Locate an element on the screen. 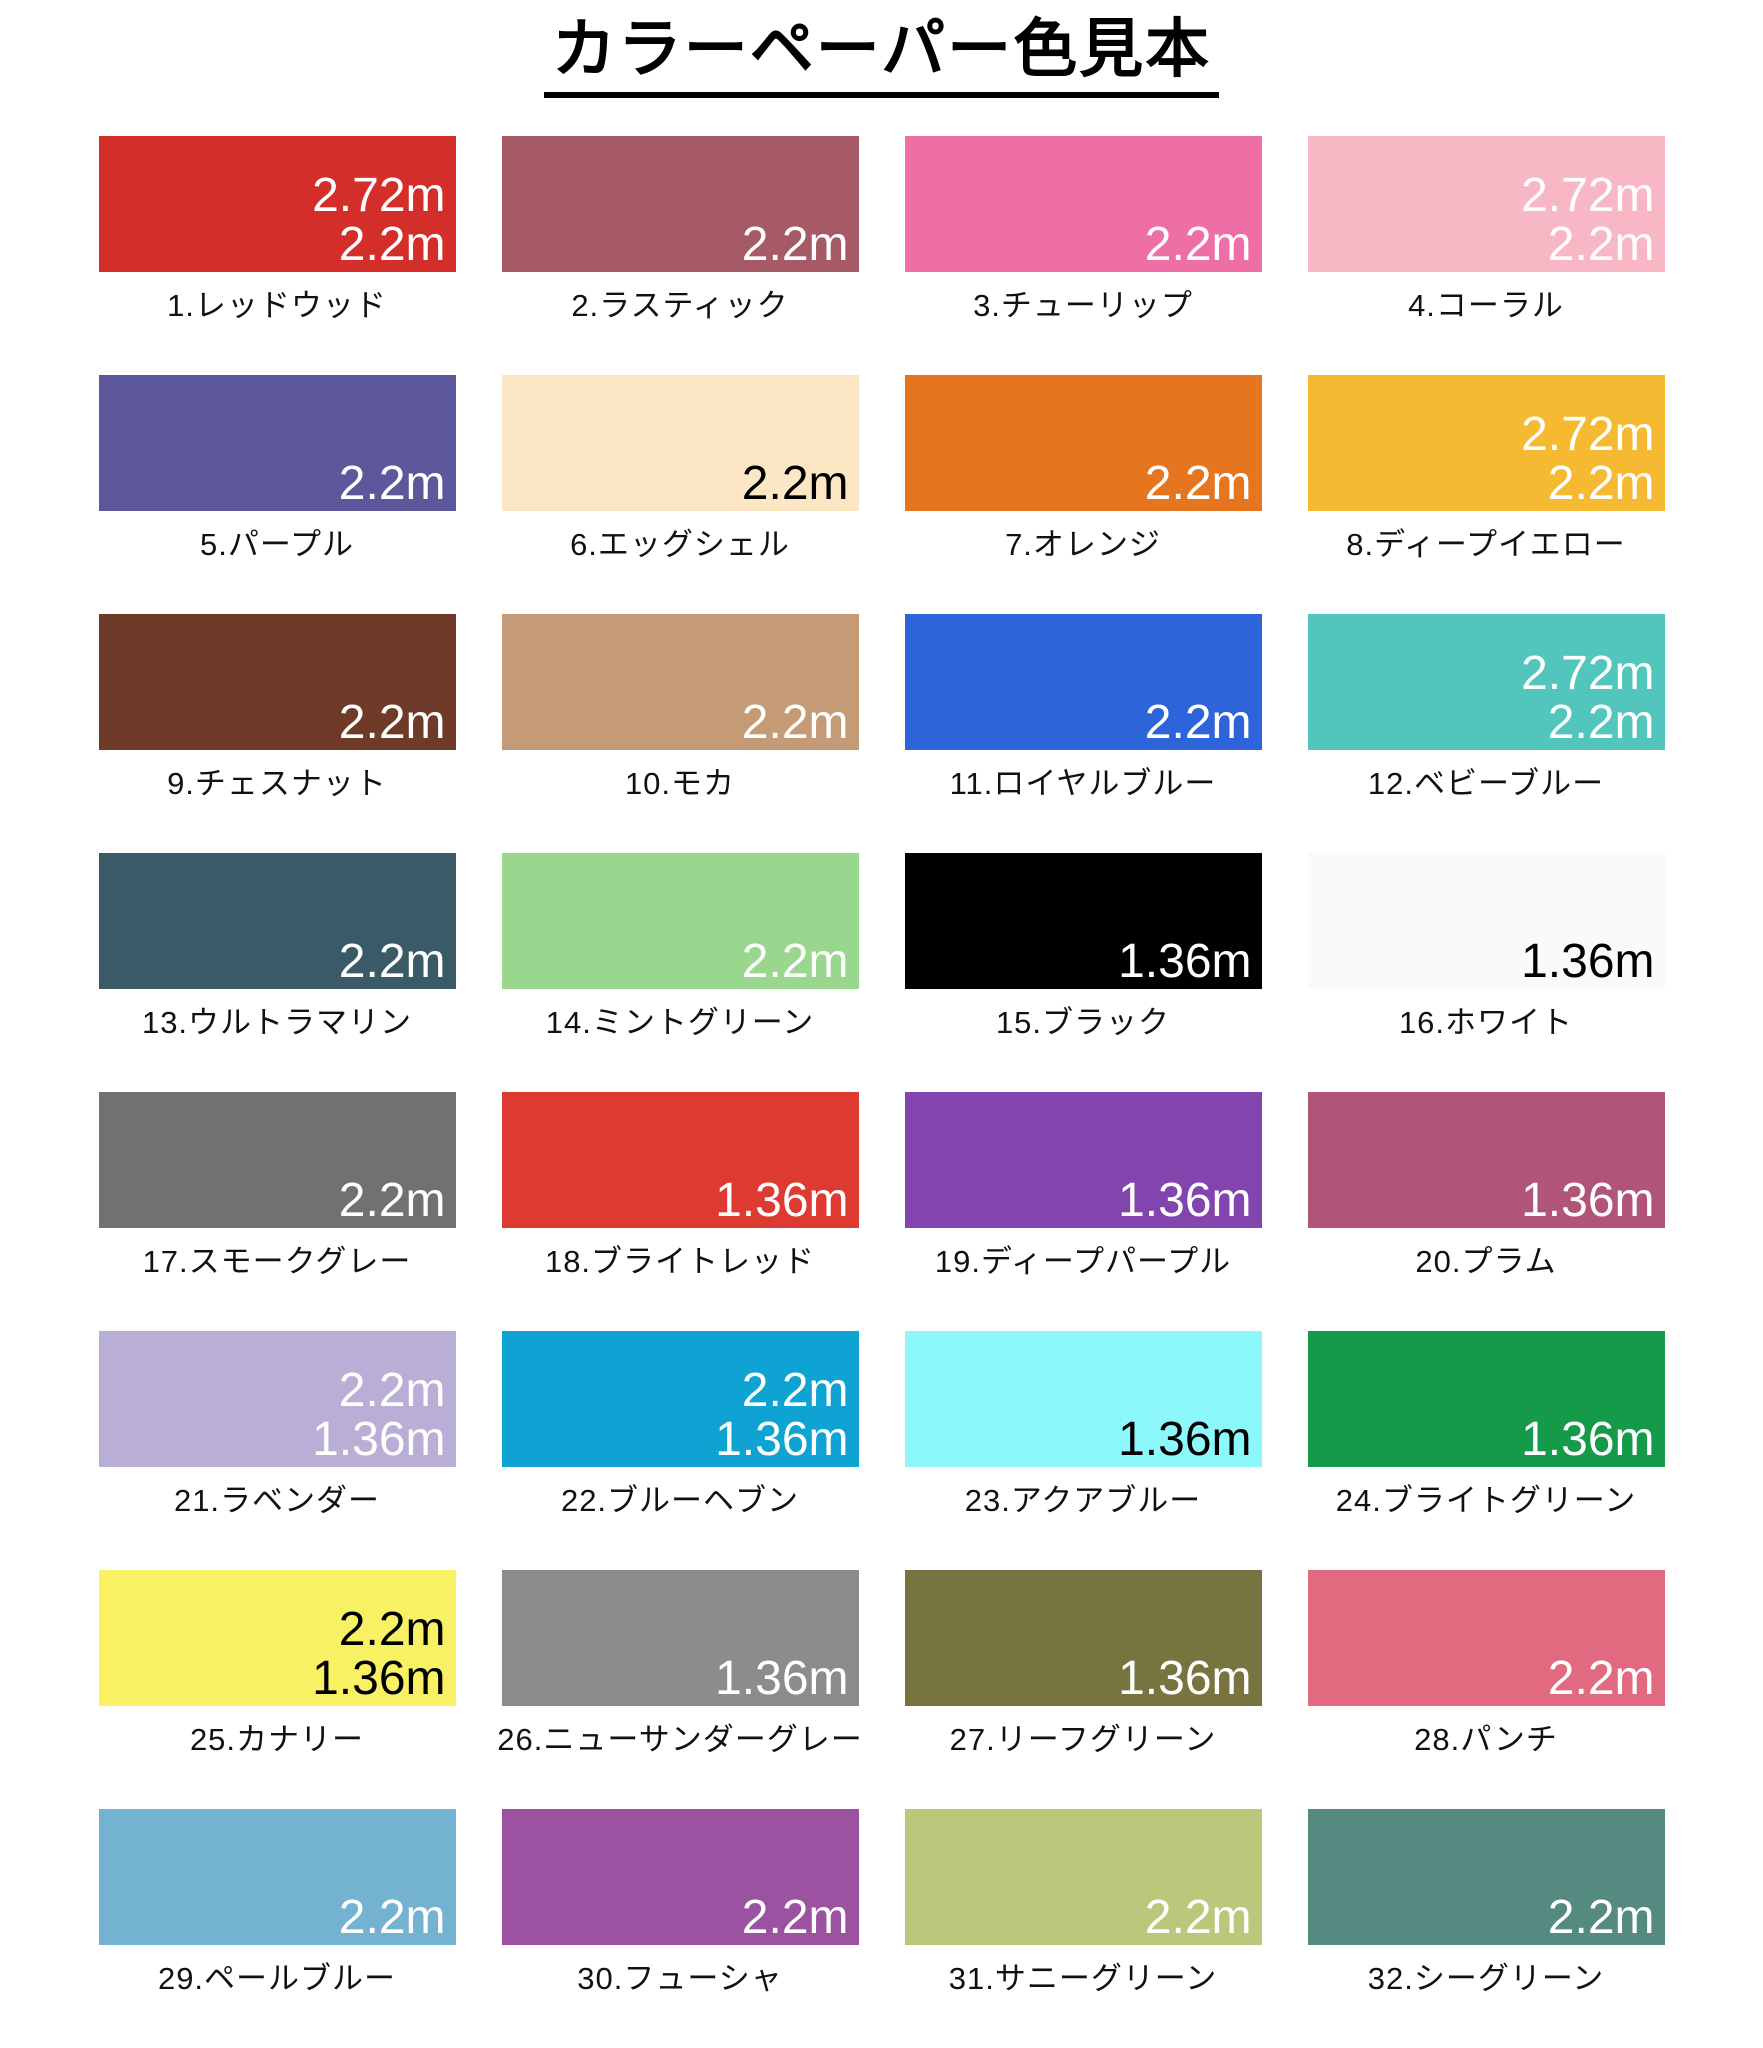 This screenshot has height=2048, width=1763. swatch-cell: 2.2m 10.モカ is located at coordinates (680, 708).